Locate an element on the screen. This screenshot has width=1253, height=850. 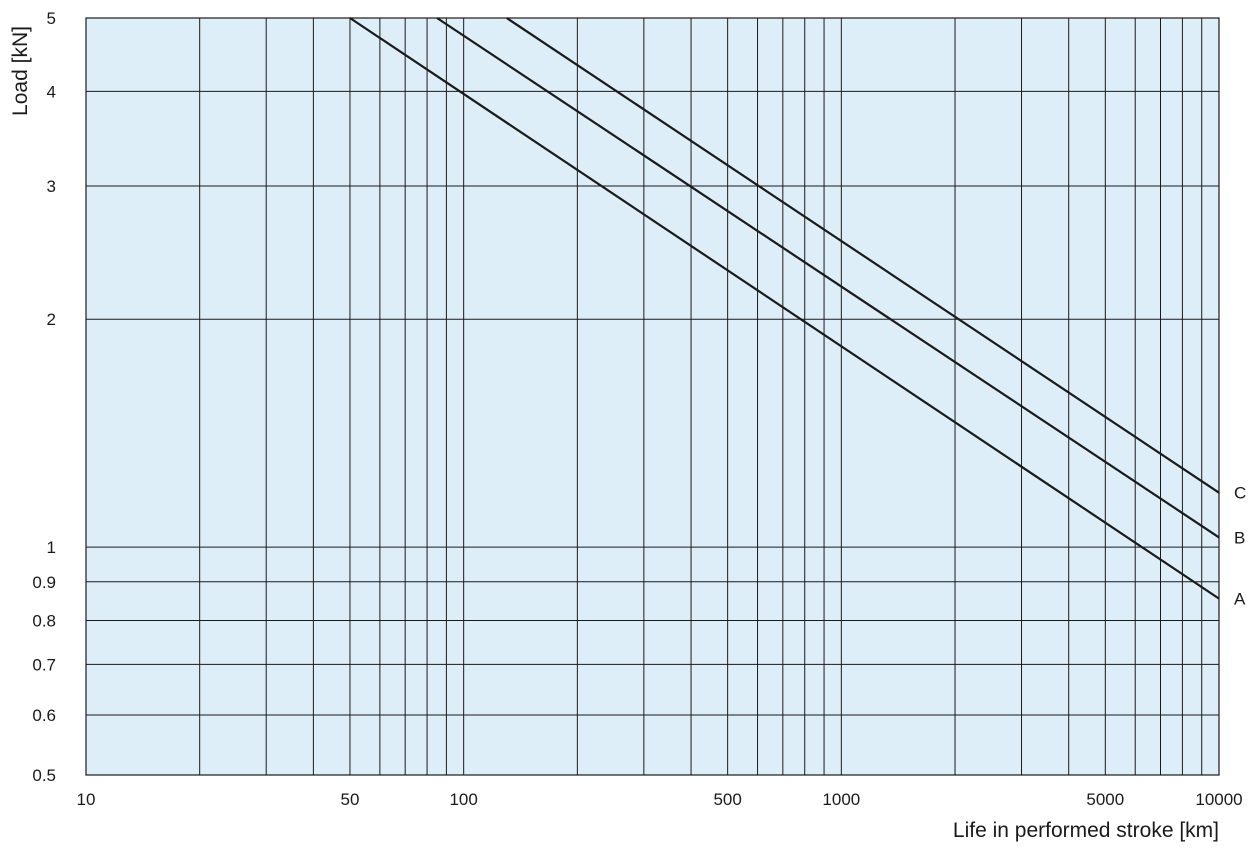
y-tick-label: 5 is located at coordinates (51, 18).